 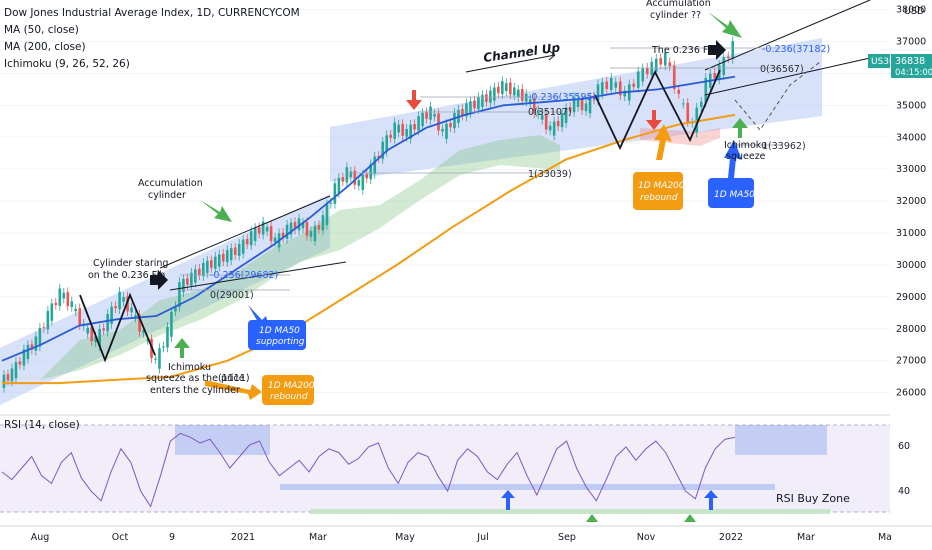 What do you see at coordinates (885, 537) in the screenshot?
I see `x-tick-label: Ma` at bounding box center [885, 537].